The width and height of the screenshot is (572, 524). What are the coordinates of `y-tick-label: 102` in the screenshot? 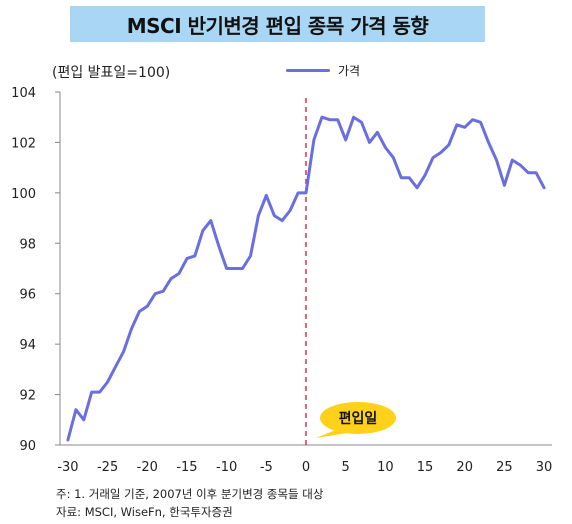 It's located at (23, 143).